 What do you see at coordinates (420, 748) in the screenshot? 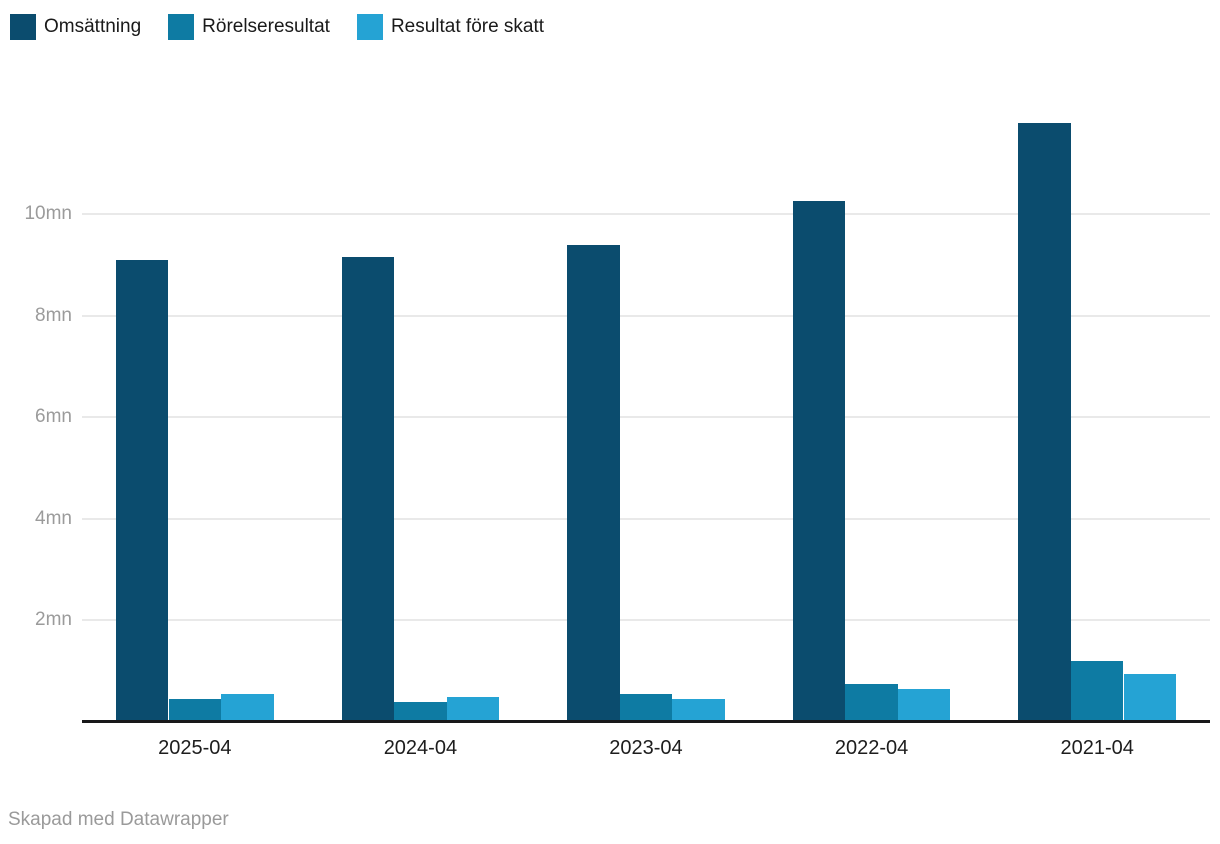
I see `x-axis-category-label: 2024-04` at bounding box center [420, 748].